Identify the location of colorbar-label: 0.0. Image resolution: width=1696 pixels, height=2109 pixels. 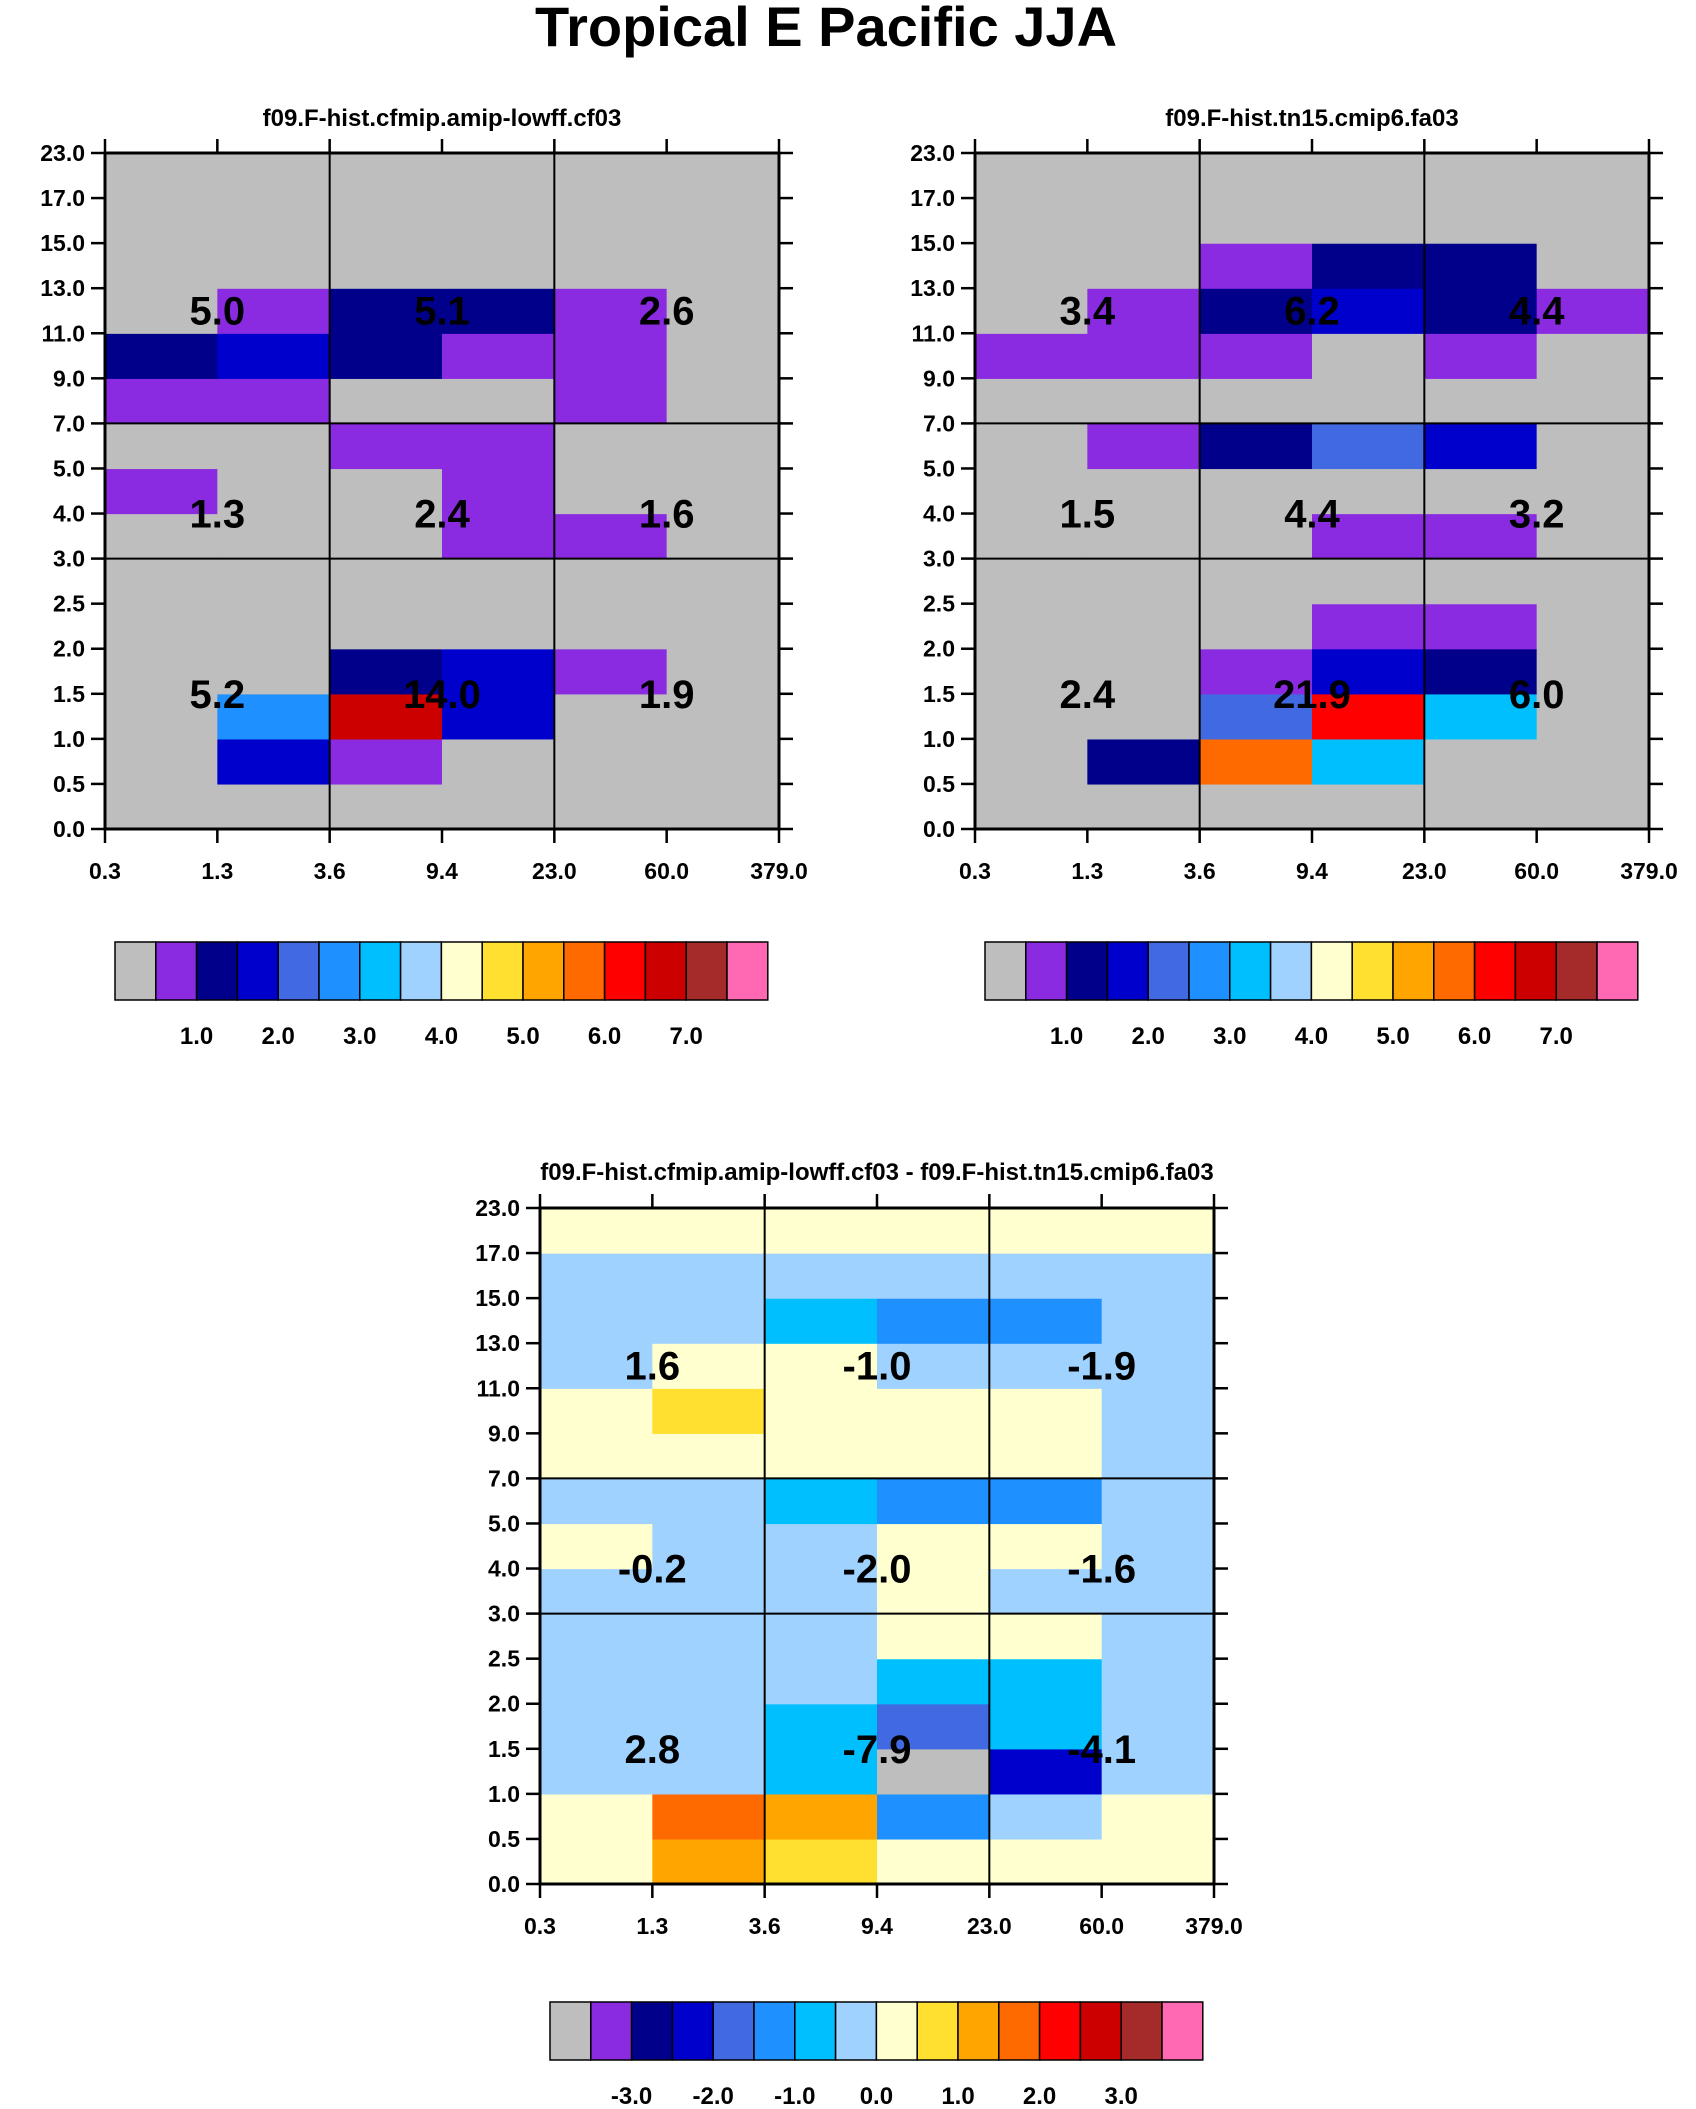
(876, 2096).